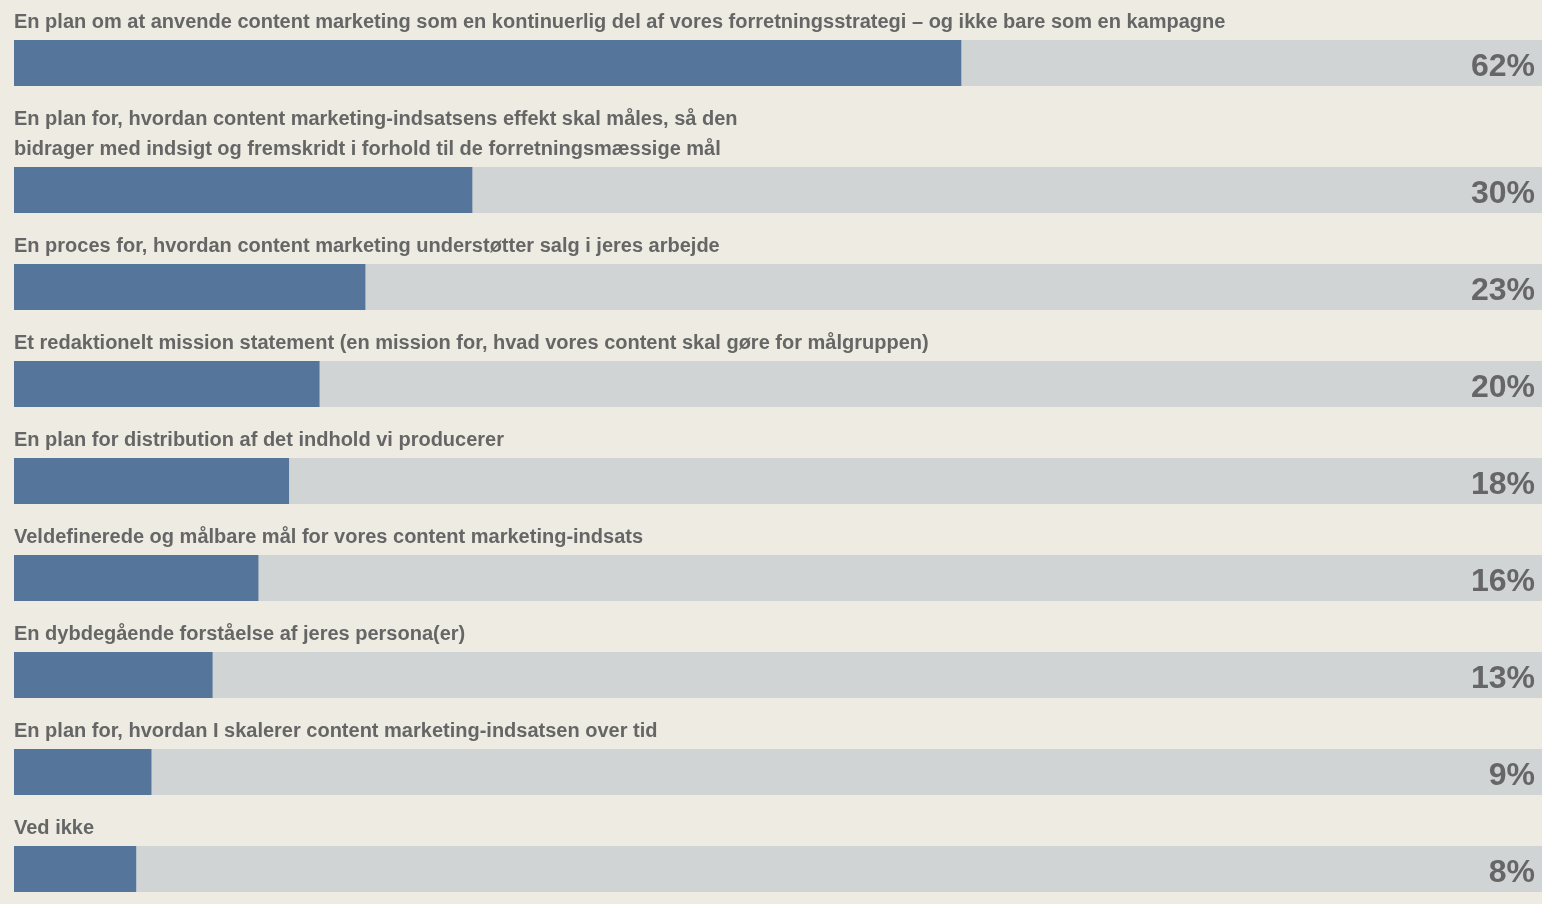  What do you see at coordinates (1502, 289) in the screenshot?
I see `data-label: 23%` at bounding box center [1502, 289].